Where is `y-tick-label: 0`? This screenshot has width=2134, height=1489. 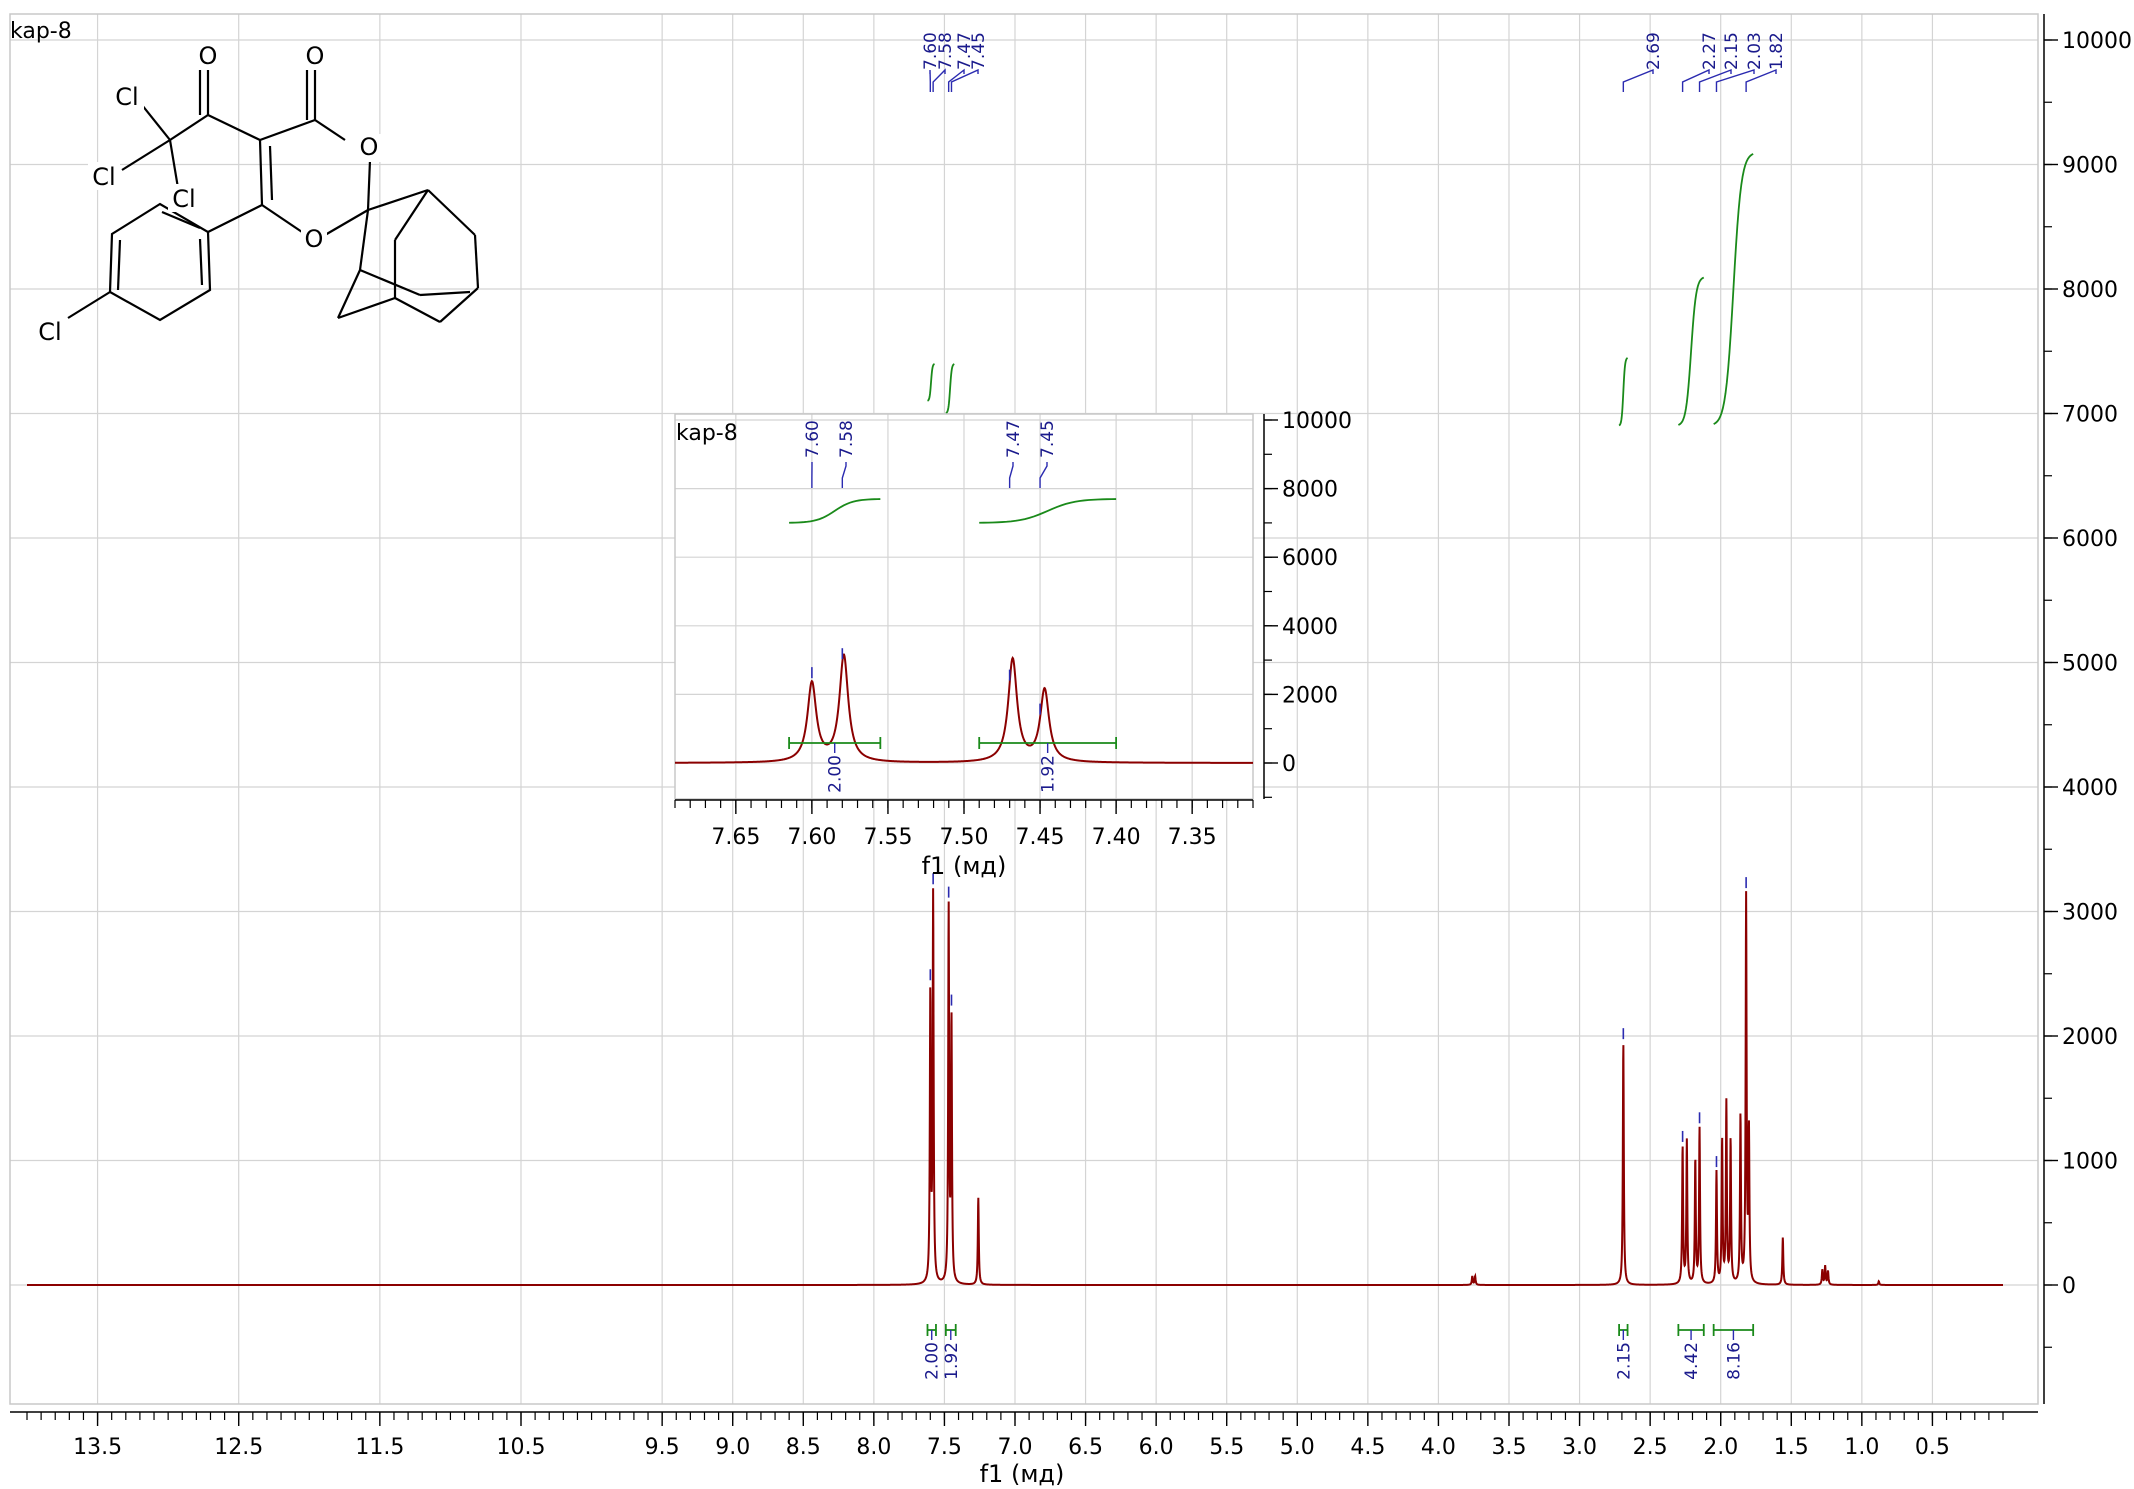 y-tick-label: 0 is located at coordinates (2069, 1286).